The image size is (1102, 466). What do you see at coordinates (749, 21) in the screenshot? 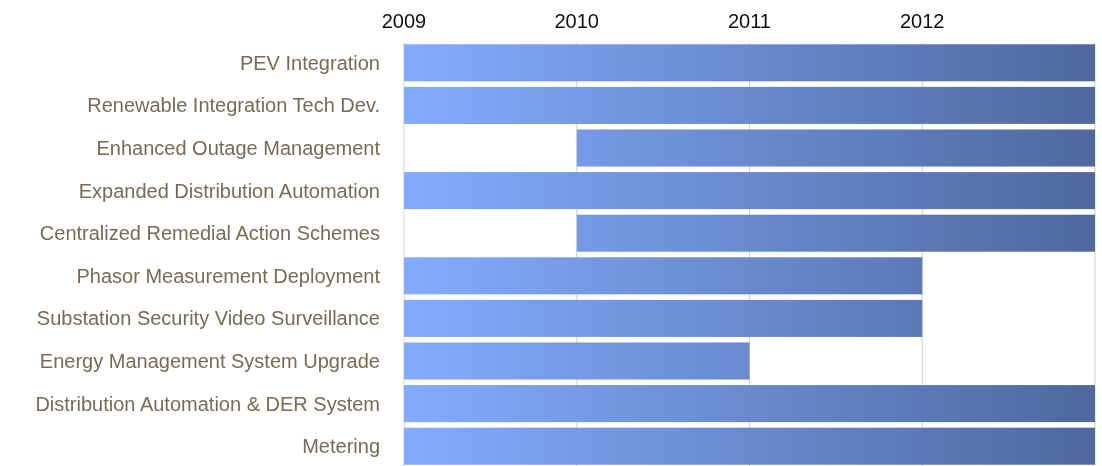
I see `x-tick-label: 2011` at bounding box center [749, 21].